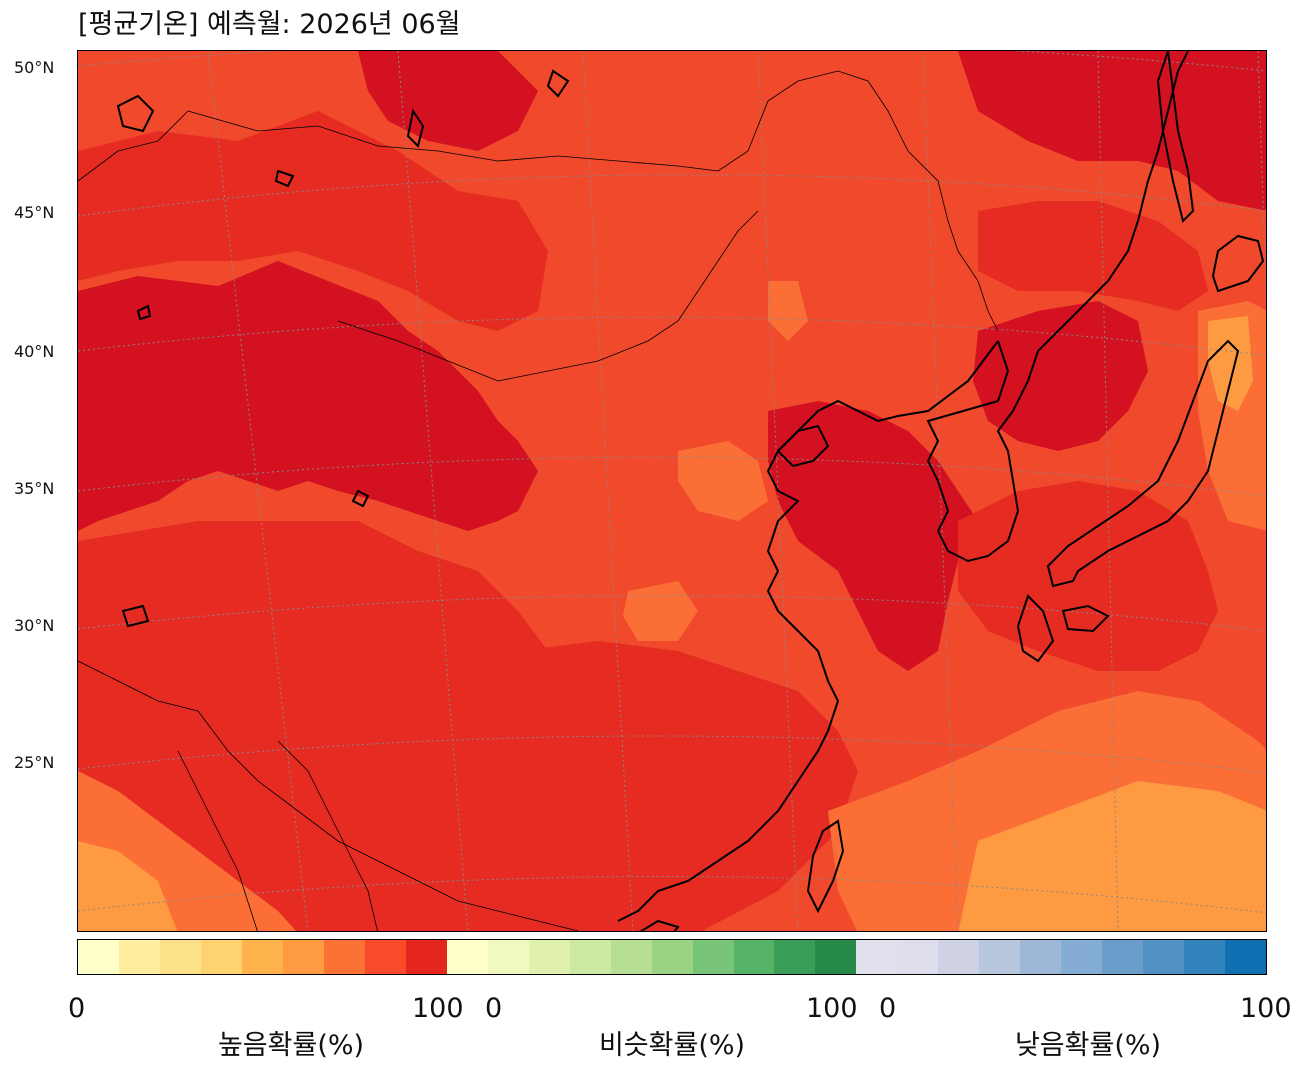 Image resolution: width=1310 pixels, height=1076 pixels. Describe the element at coordinates (873, 536) in the screenshot. I see `region-high-90-yellowsea` at that location.